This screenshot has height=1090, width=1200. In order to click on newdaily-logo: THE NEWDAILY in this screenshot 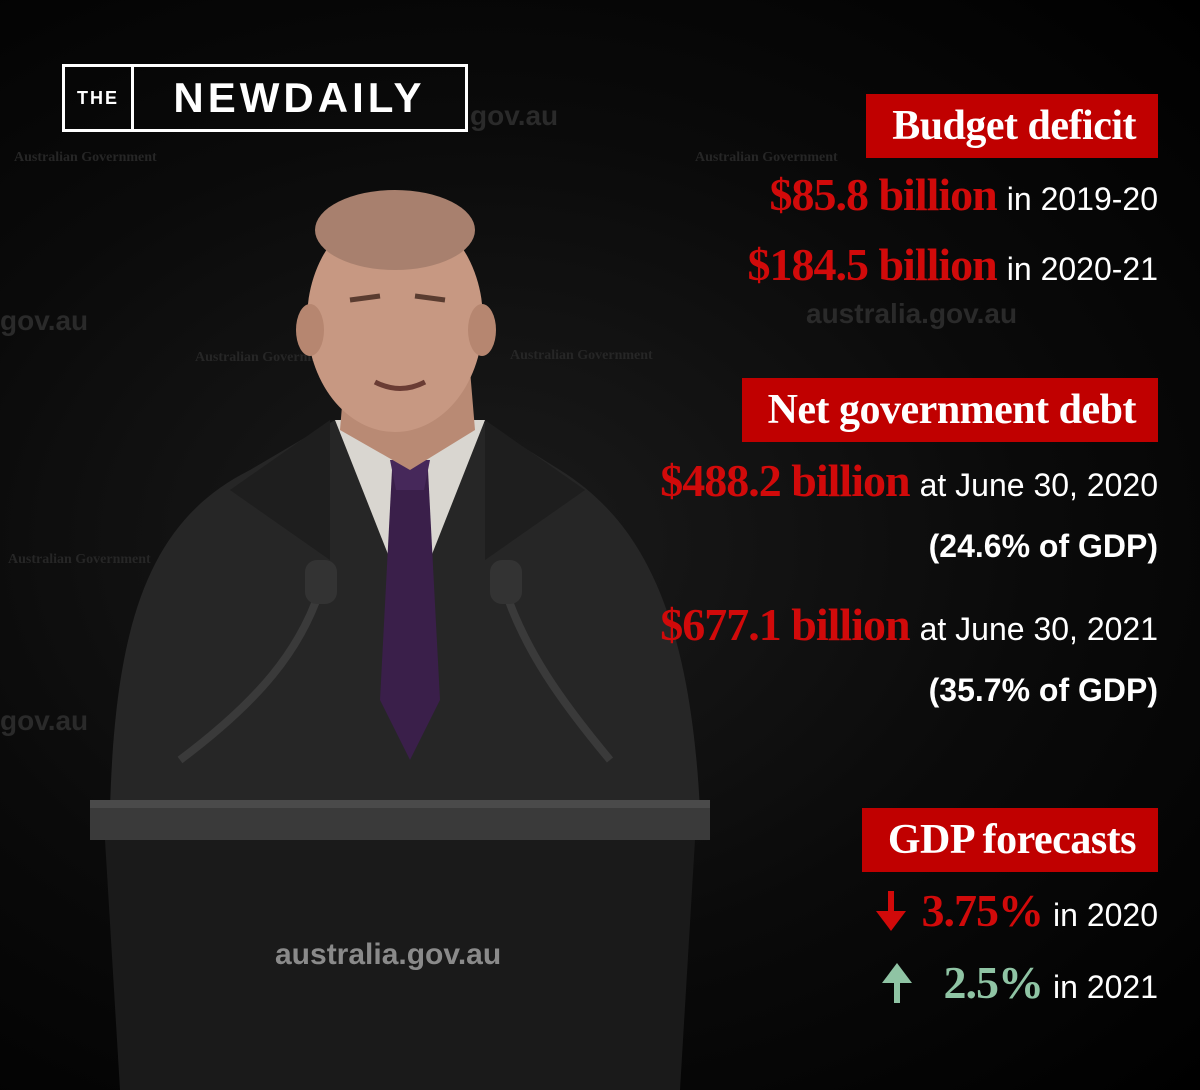, I will do `click(265, 98)`.